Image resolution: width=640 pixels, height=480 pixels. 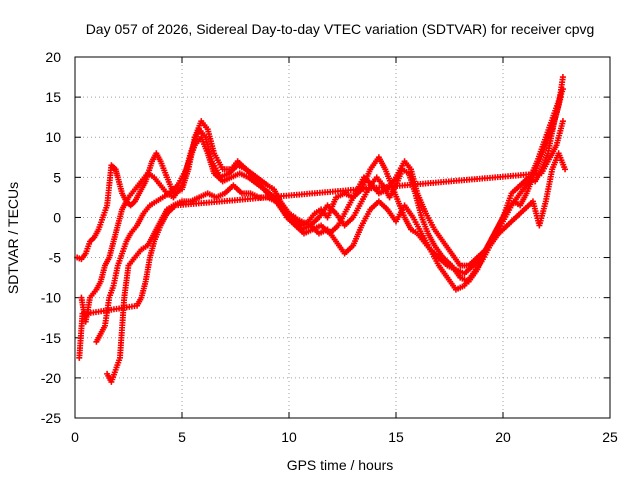 I want to click on y-tick-label: -5, so click(x=55, y=258).